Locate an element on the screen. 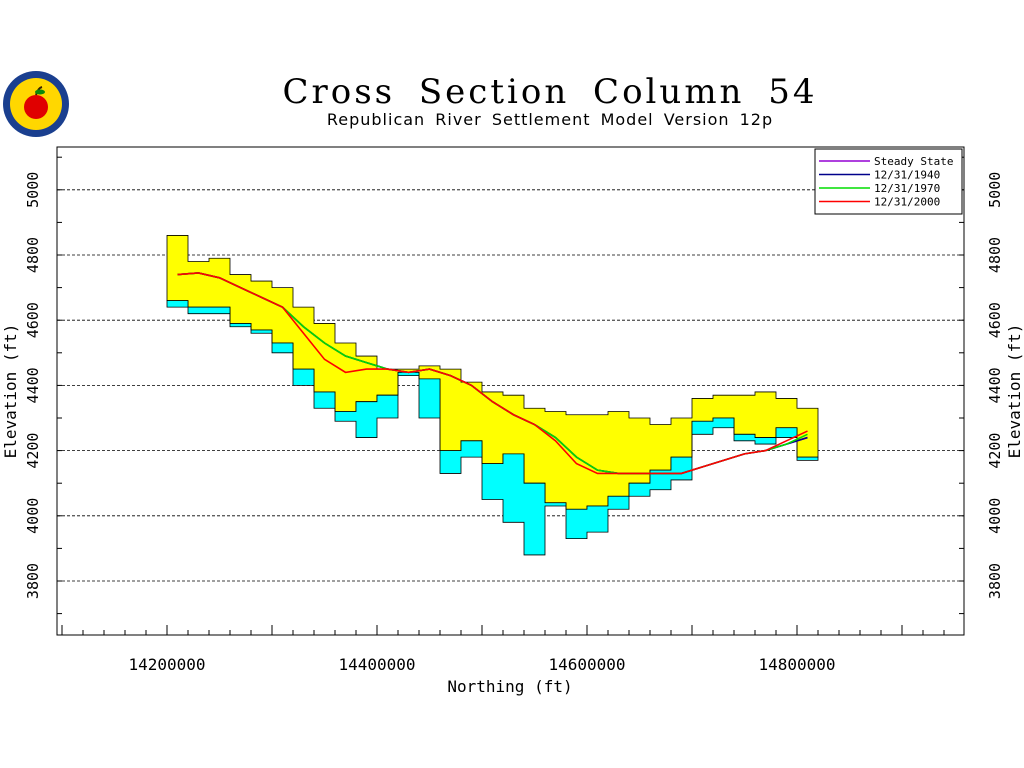 The image size is (1024, 768). chart-title: Cross Section Column 54 is located at coordinates (550, 92).